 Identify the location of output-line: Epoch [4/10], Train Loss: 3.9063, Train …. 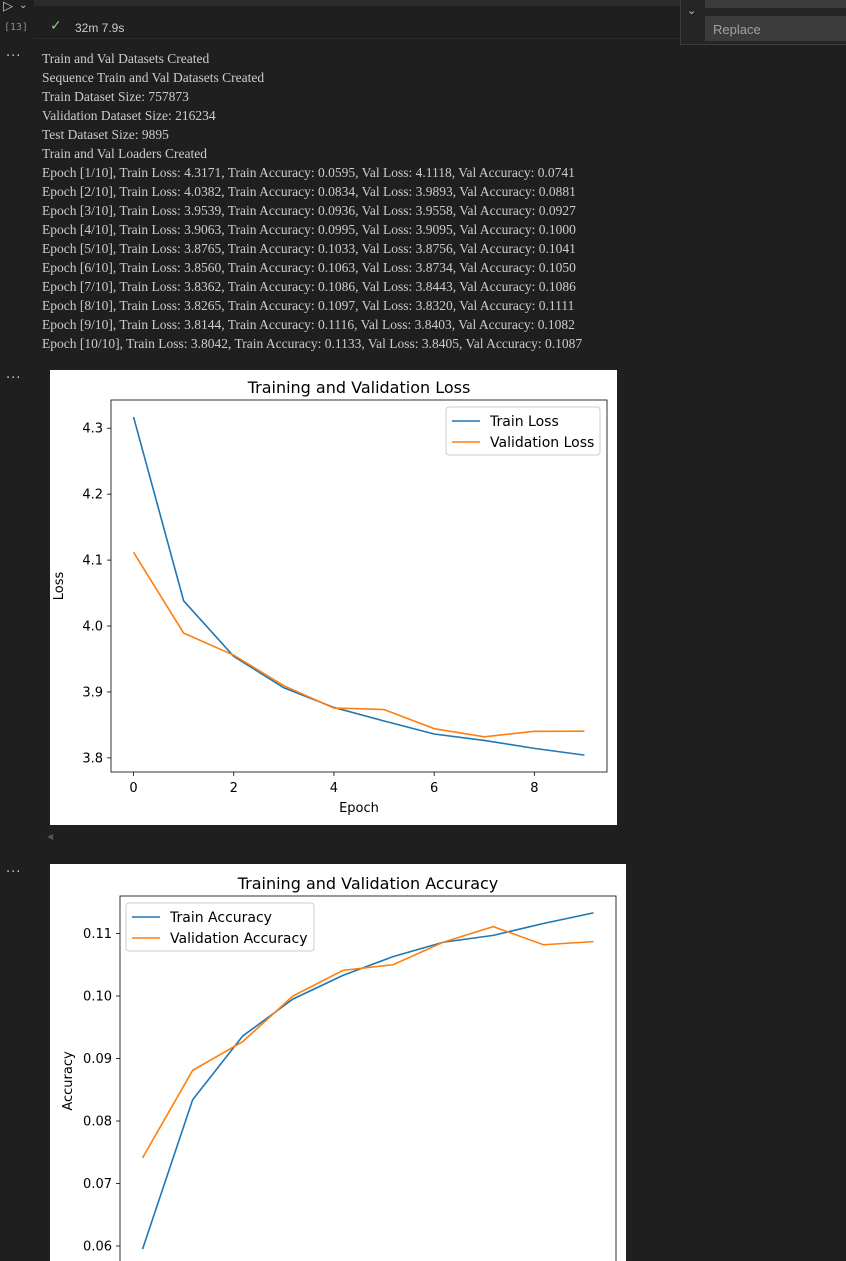
(309, 229).